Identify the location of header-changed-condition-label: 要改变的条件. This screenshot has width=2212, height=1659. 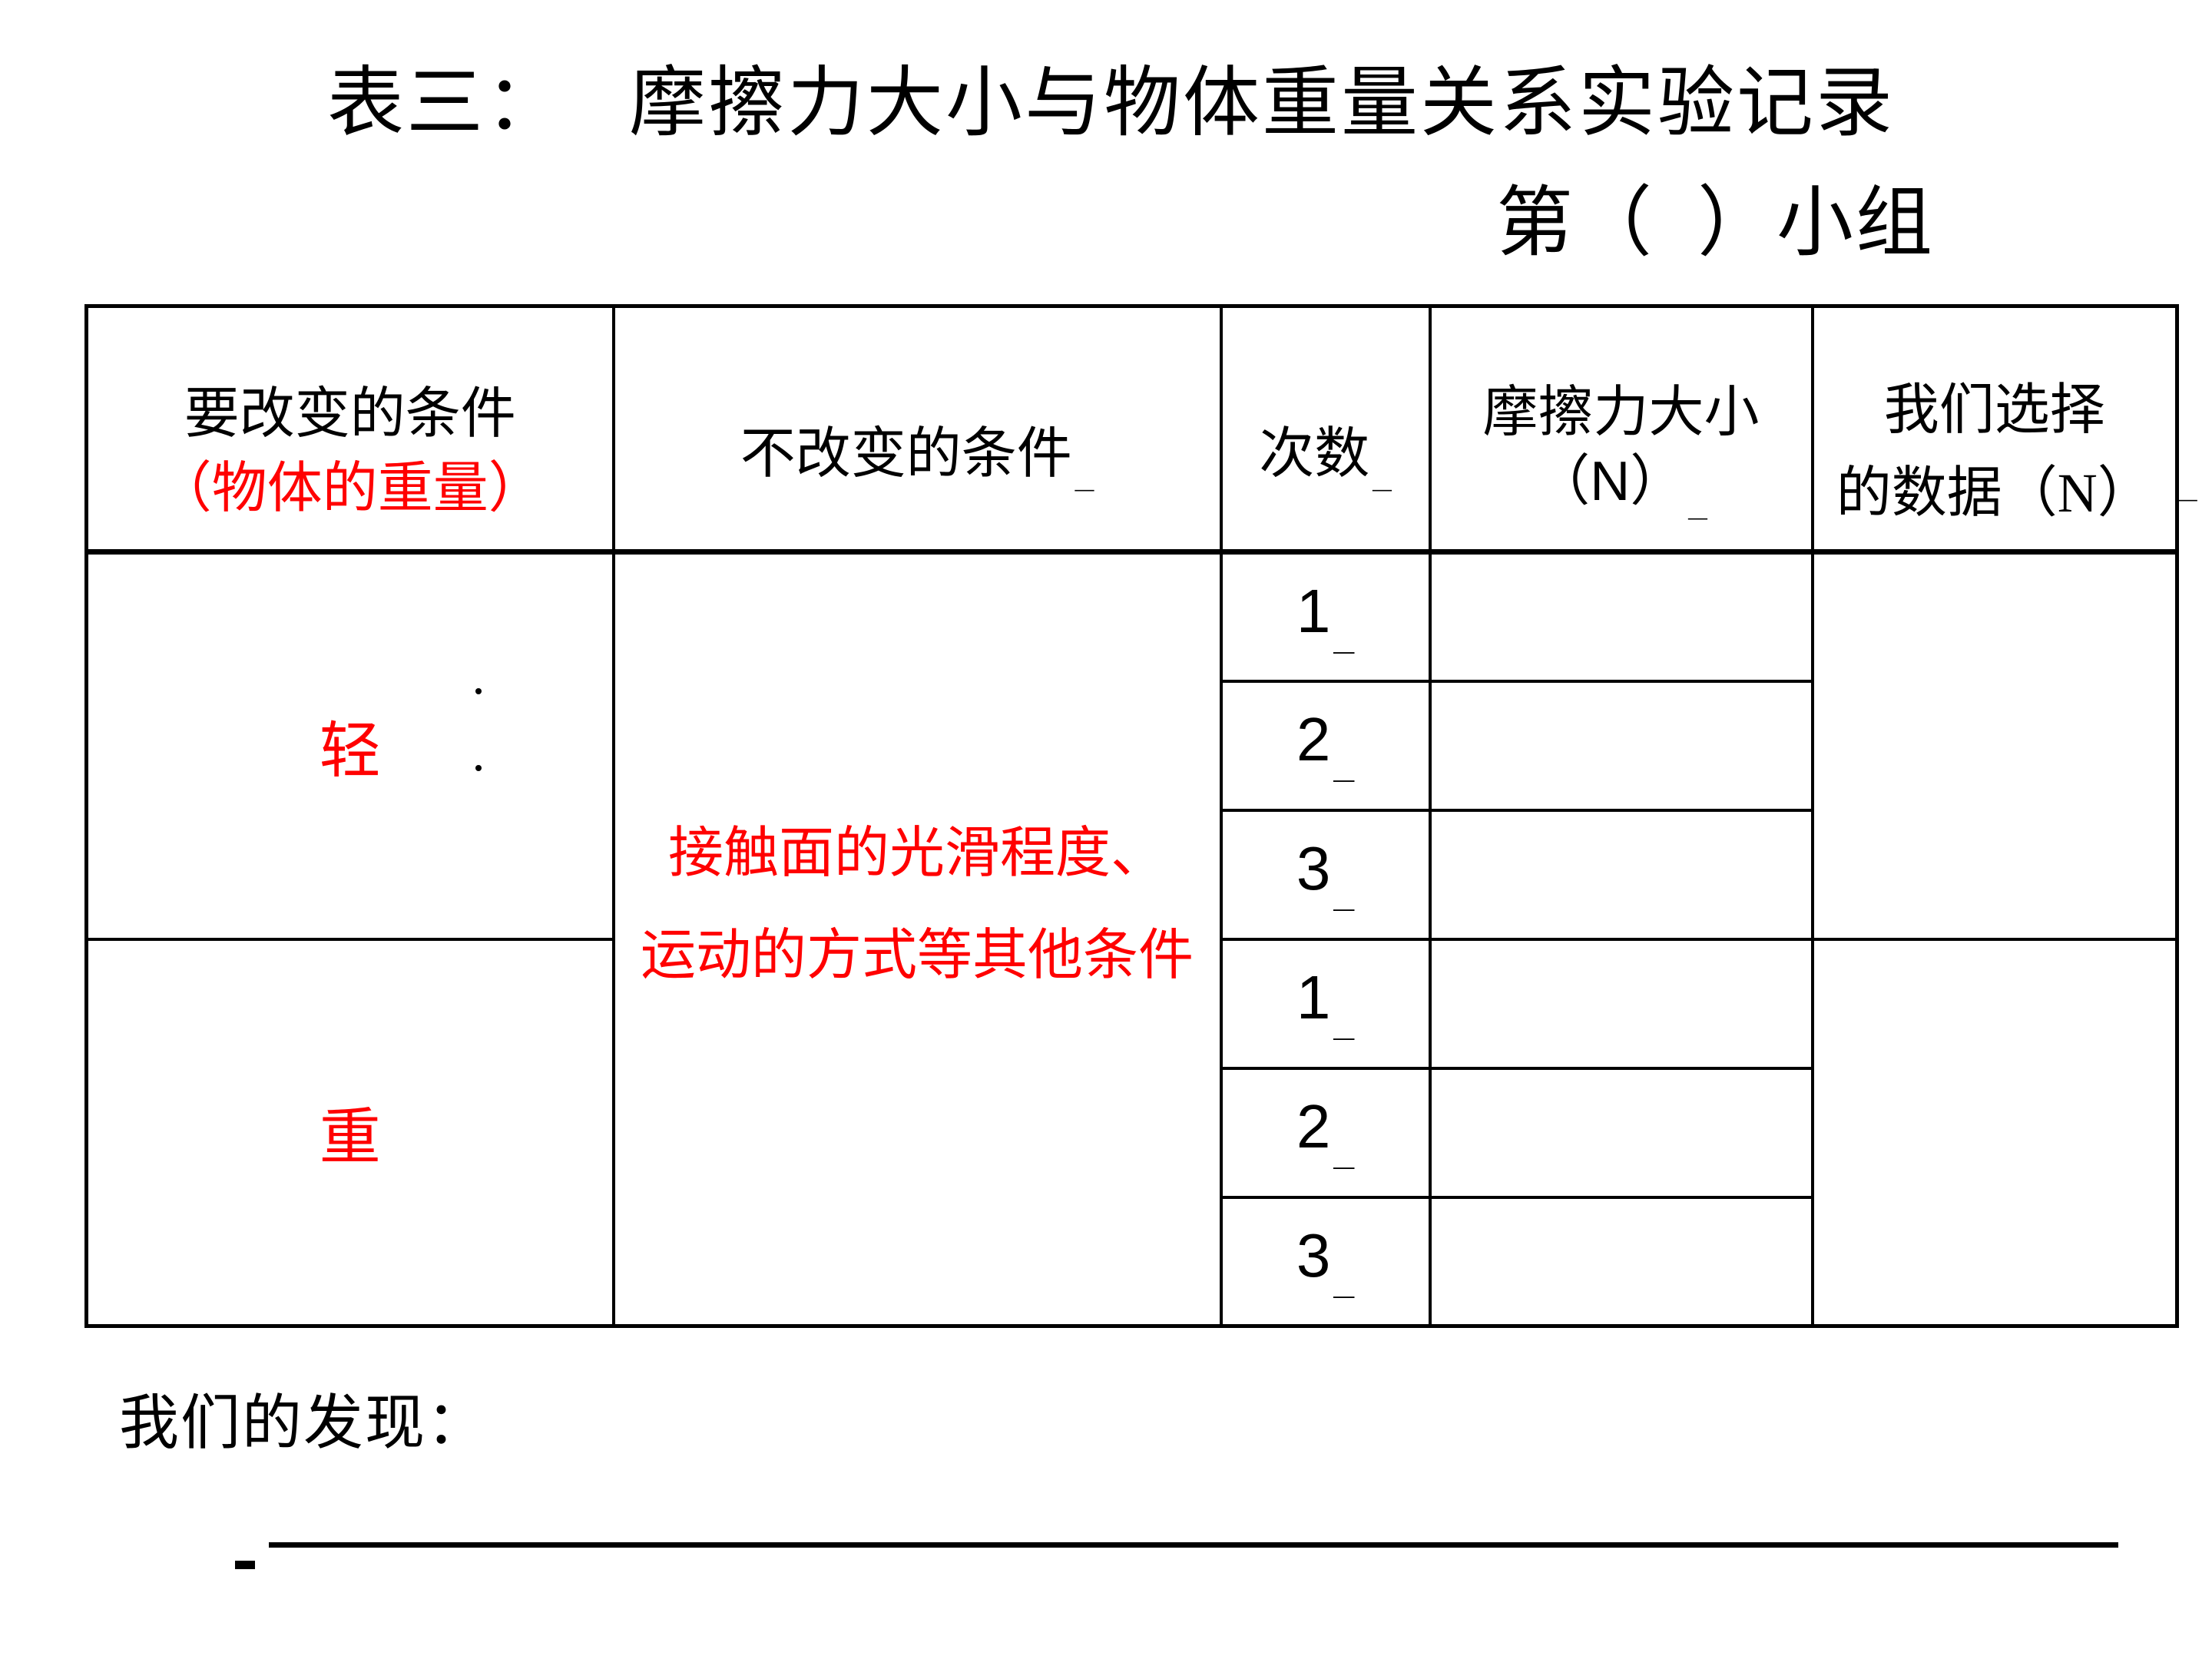
(350, 414).